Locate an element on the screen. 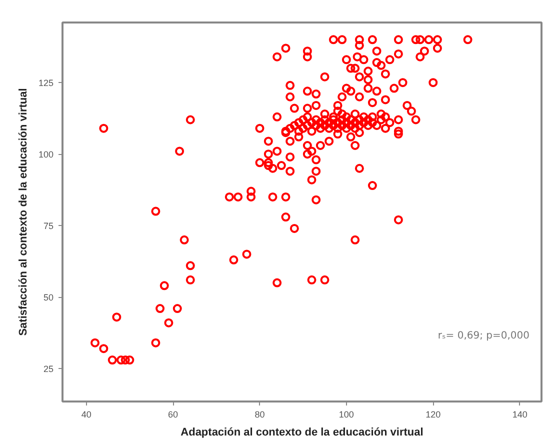 The image size is (545, 441). x-tick-label: 60 is located at coordinates (173, 415).